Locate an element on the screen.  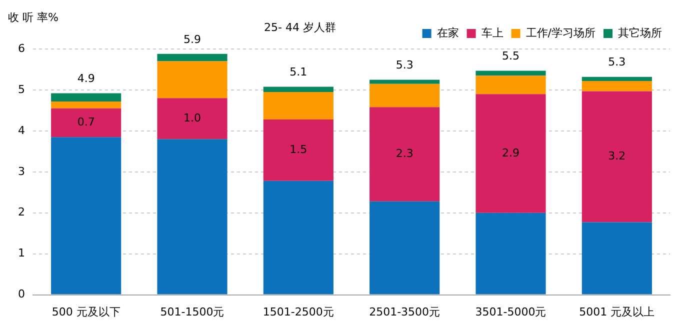
x-tick-label: 501-1500元 is located at coordinates (192, 311).